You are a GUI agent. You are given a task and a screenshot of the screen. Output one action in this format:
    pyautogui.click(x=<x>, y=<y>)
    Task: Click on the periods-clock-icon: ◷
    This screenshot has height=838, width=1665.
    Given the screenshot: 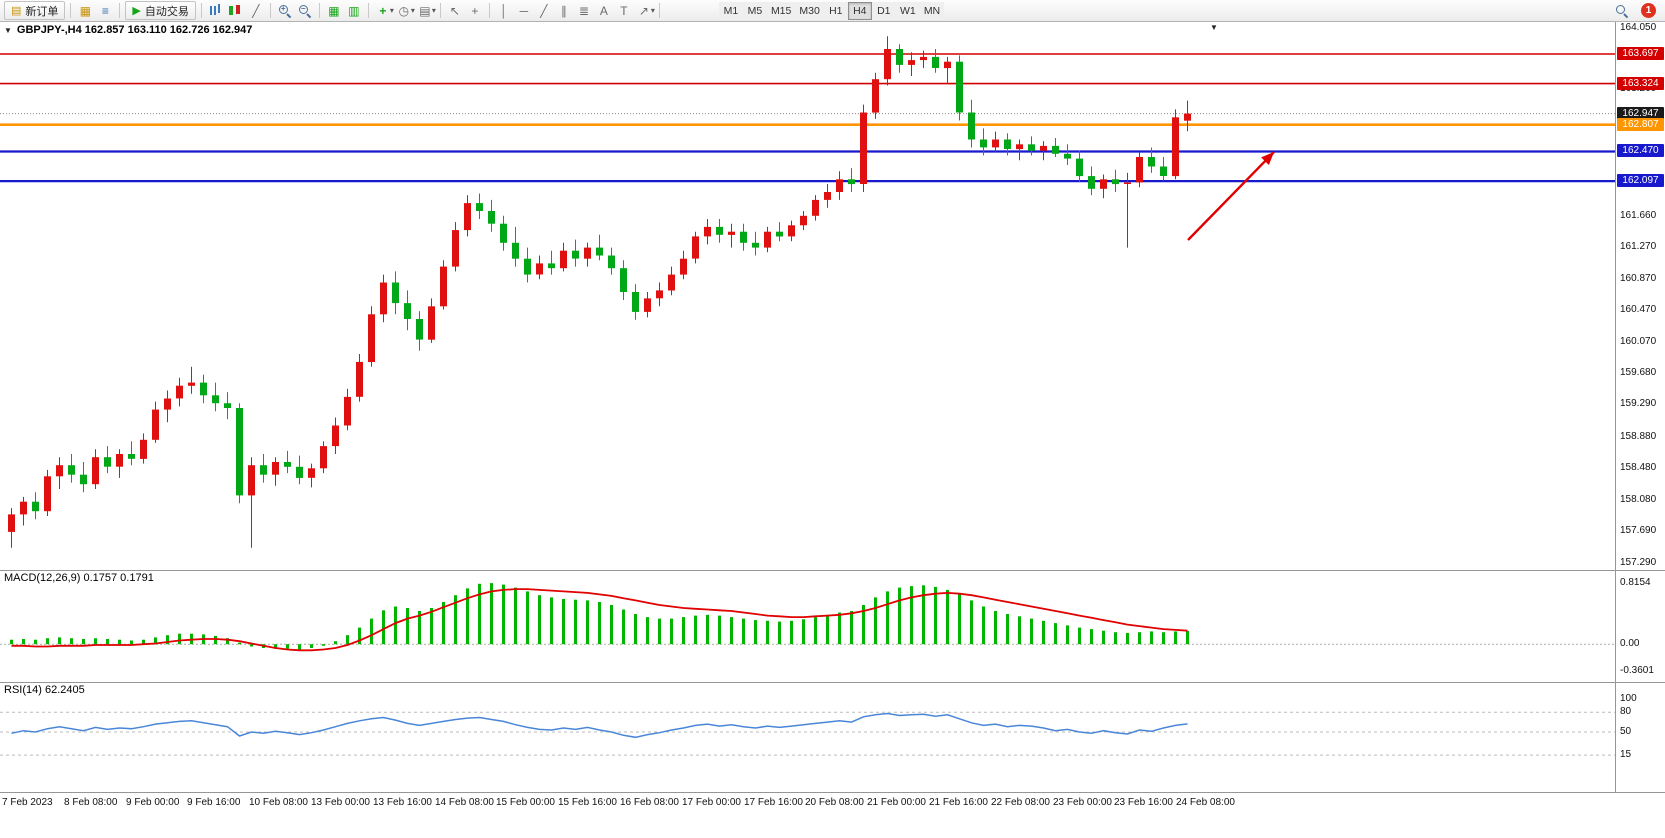 What is the action you would take?
    pyautogui.click(x=404, y=10)
    